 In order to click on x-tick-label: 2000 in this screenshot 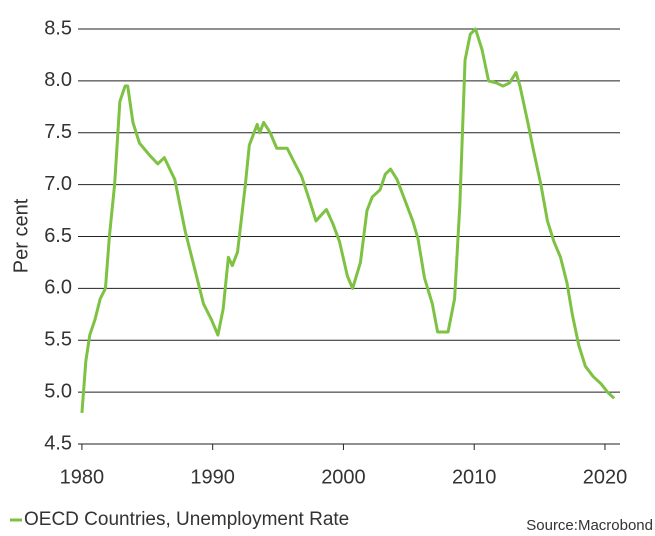, I will do `click(343, 477)`.